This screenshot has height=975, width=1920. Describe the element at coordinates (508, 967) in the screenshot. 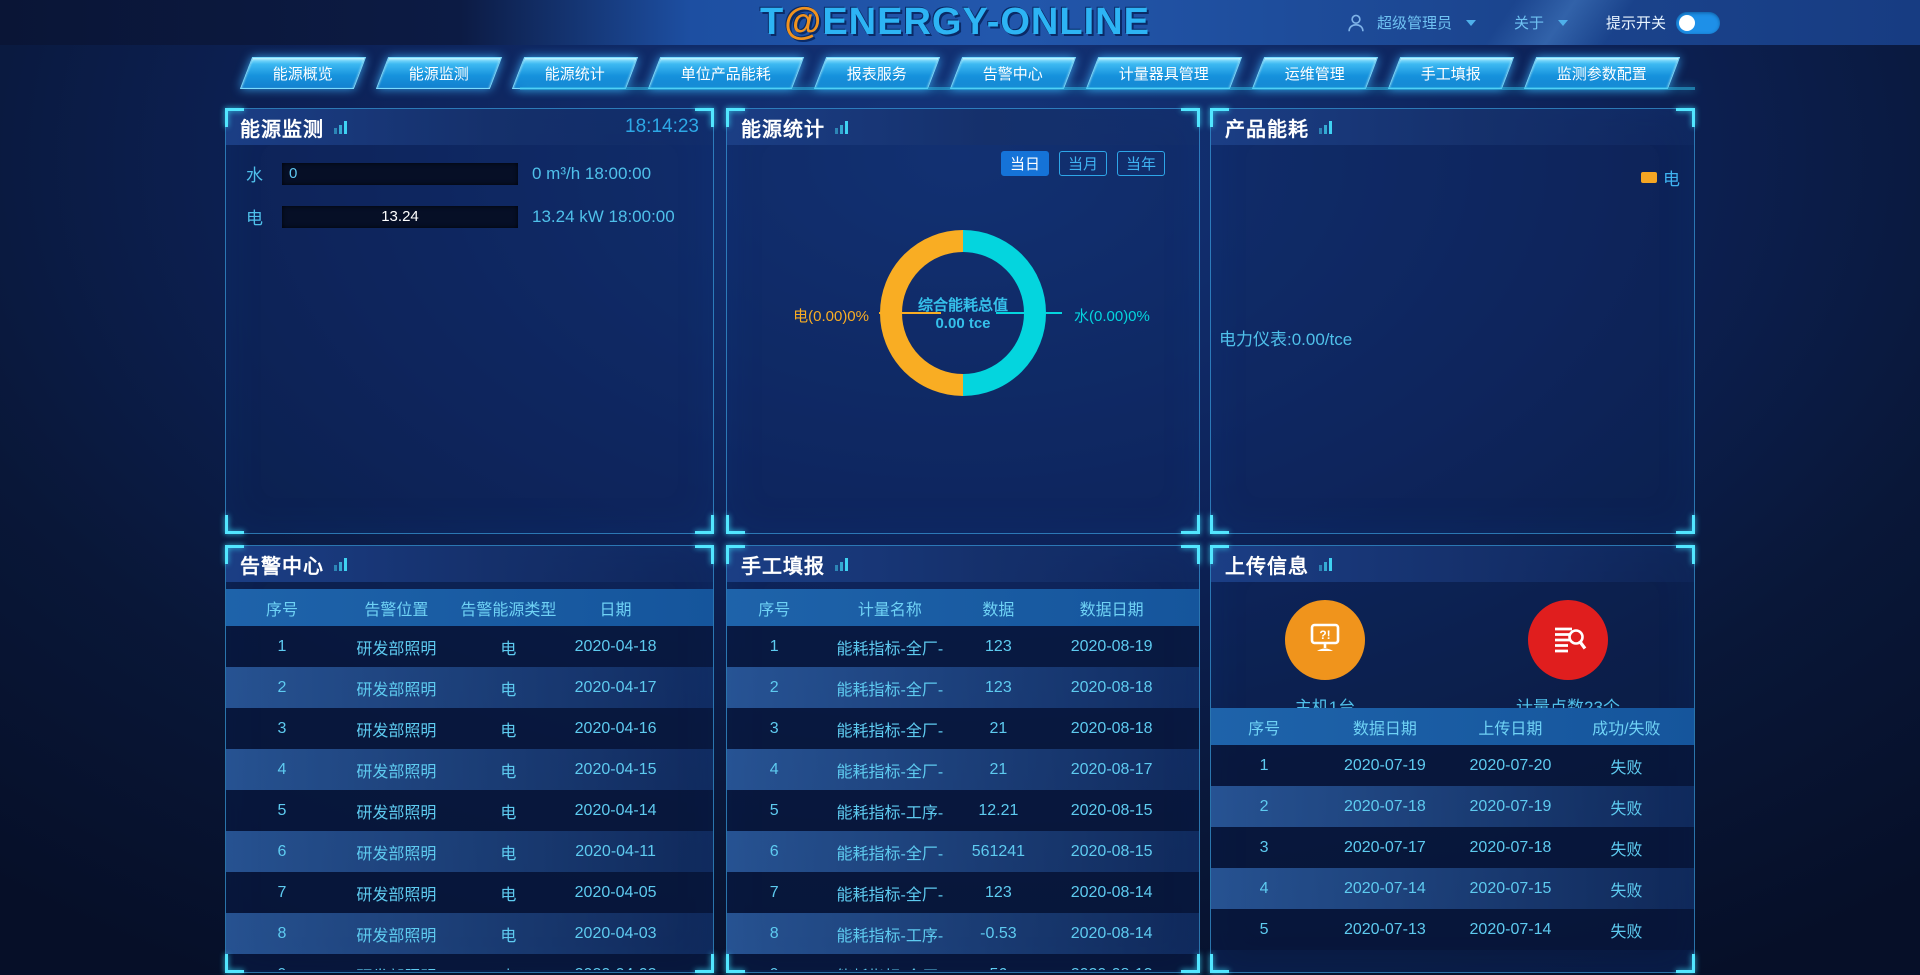

I see `table-cell: 电` at that location.